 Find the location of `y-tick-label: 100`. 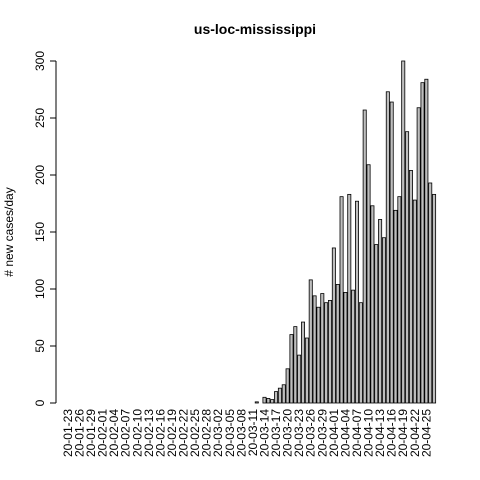

y-tick-label: 100 is located at coordinates (40, 289).